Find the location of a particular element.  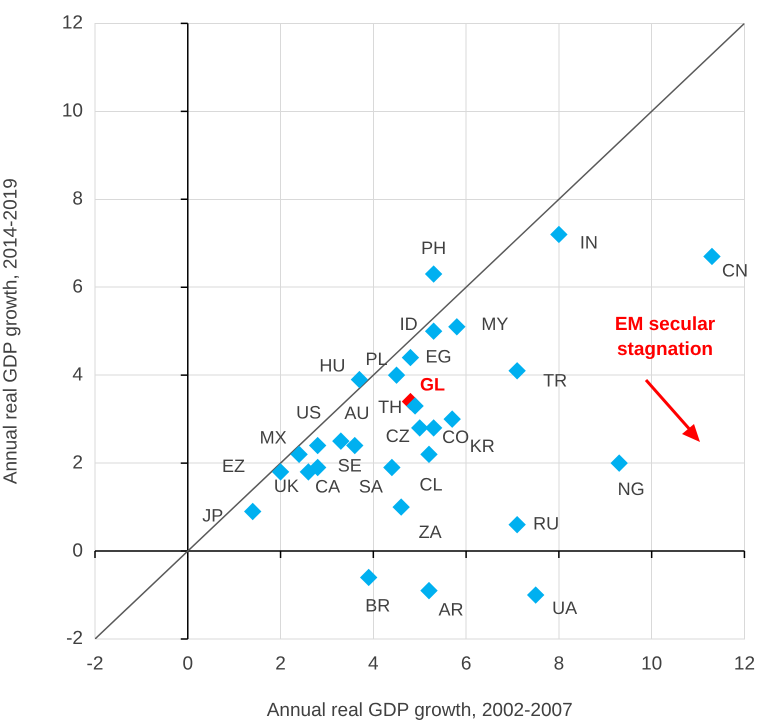

series-label: CO is located at coordinates (456, 436).